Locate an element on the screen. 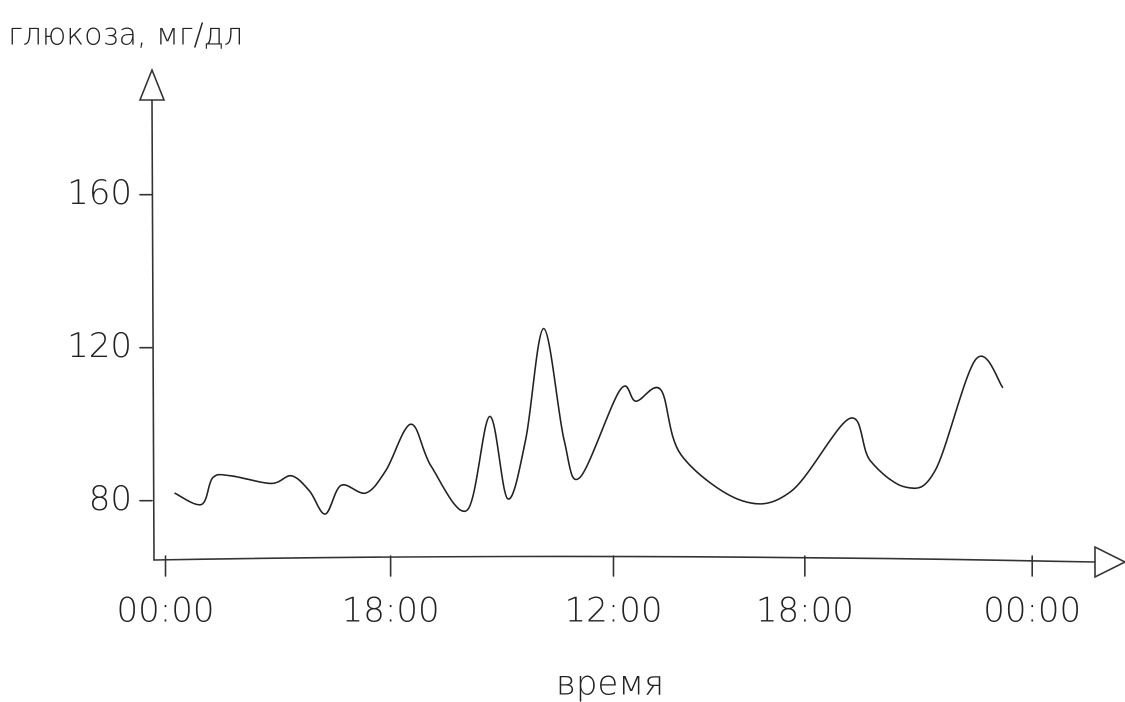  x-arrow is located at coordinates (1109, 562).